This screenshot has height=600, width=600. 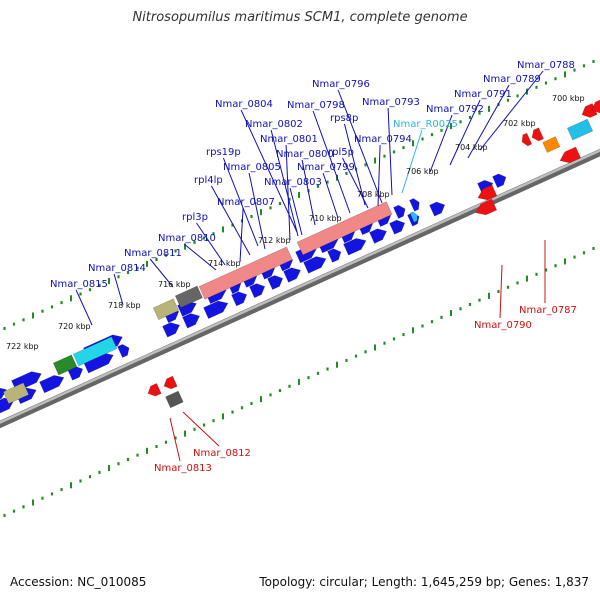 I want to click on gene-label-nmar_0800: Nmar_0800, so click(x=305, y=154).